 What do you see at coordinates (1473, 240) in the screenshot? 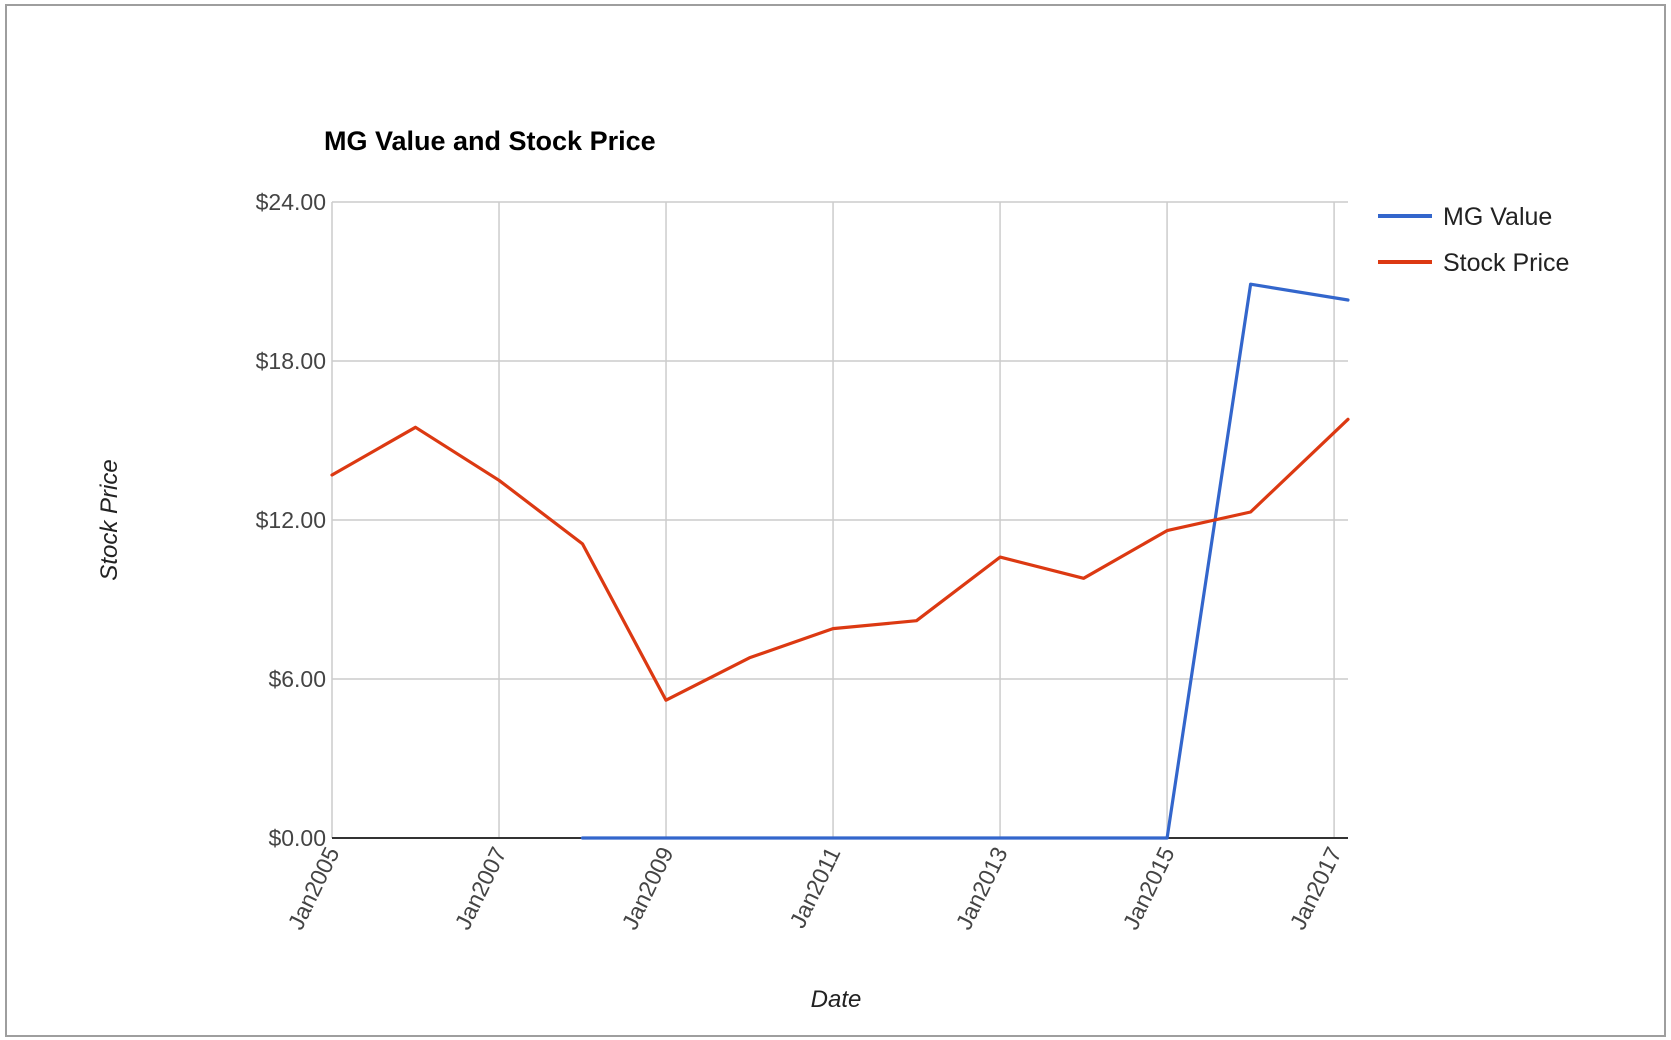
I see `legend: MG Value Stock Price` at bounding box center [1473, 240].